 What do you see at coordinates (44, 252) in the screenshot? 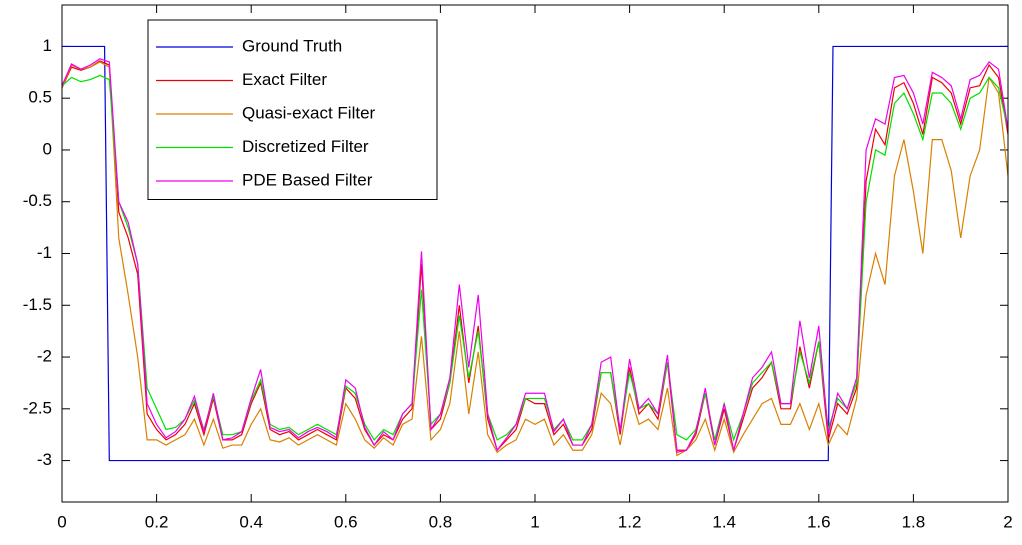
I see `y-tick-label: -1` at bounding box center [44, 252].